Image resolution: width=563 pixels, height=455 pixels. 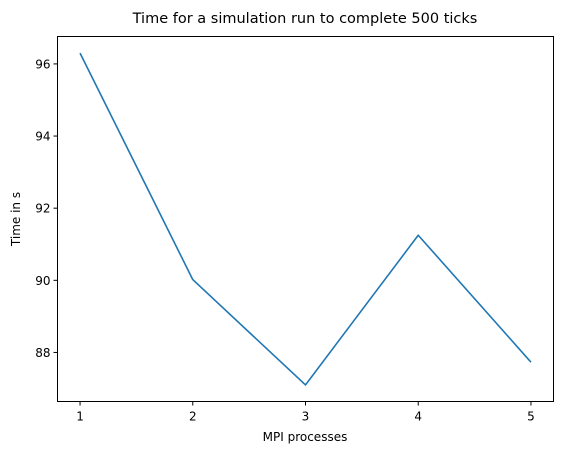 What do you see at coordinates (42, 281) in the screenshot?
I see `y-tick-label: 90` at bounding box center [42, 281].